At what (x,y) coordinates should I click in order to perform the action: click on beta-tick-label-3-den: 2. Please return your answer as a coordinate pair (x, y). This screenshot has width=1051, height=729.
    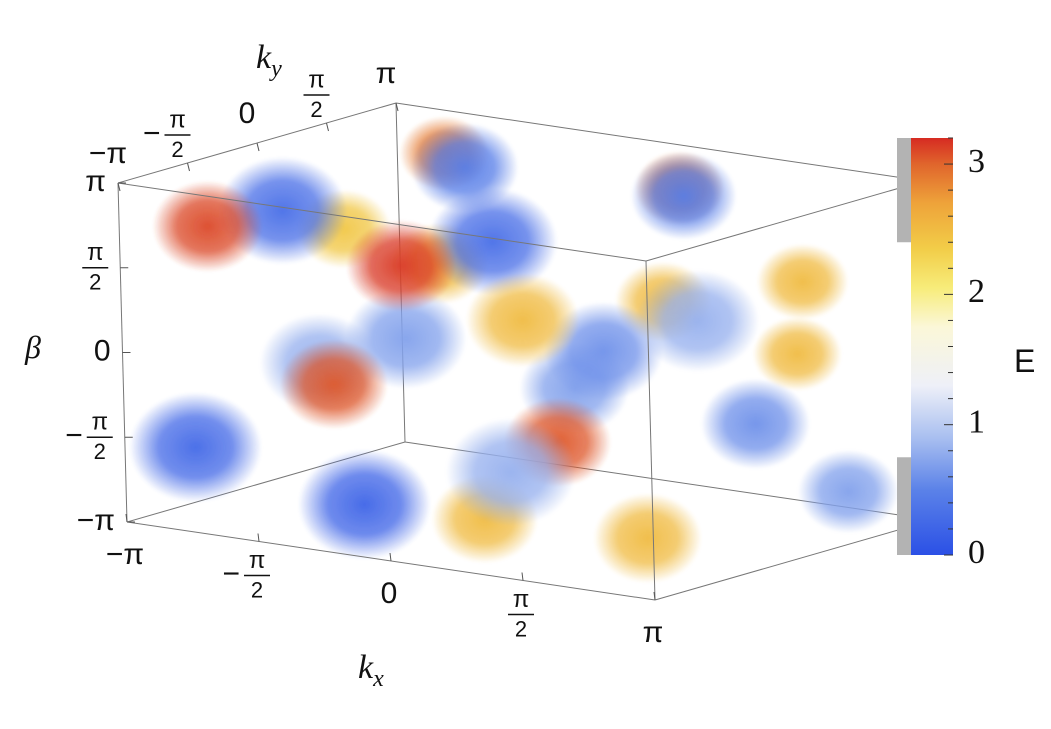
    Looking at the image, I should click on (100, 451).